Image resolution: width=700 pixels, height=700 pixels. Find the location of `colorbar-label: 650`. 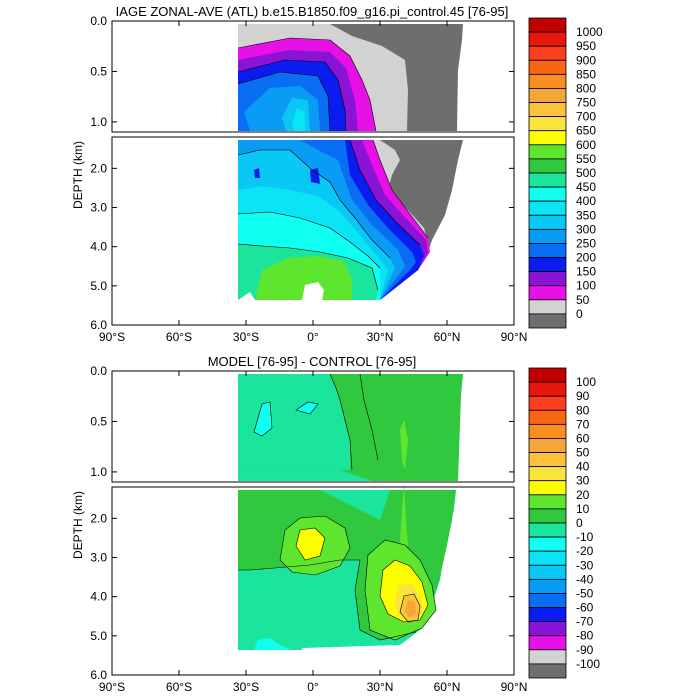

colorbar-label: 650 is located at coordinates (586, 131).